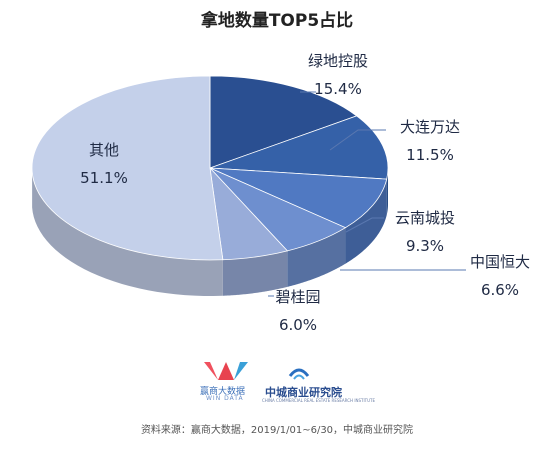 This screenshot has height=451, width=554. I want to click on slice-label-4: 碧桂园, so click(297, 297).